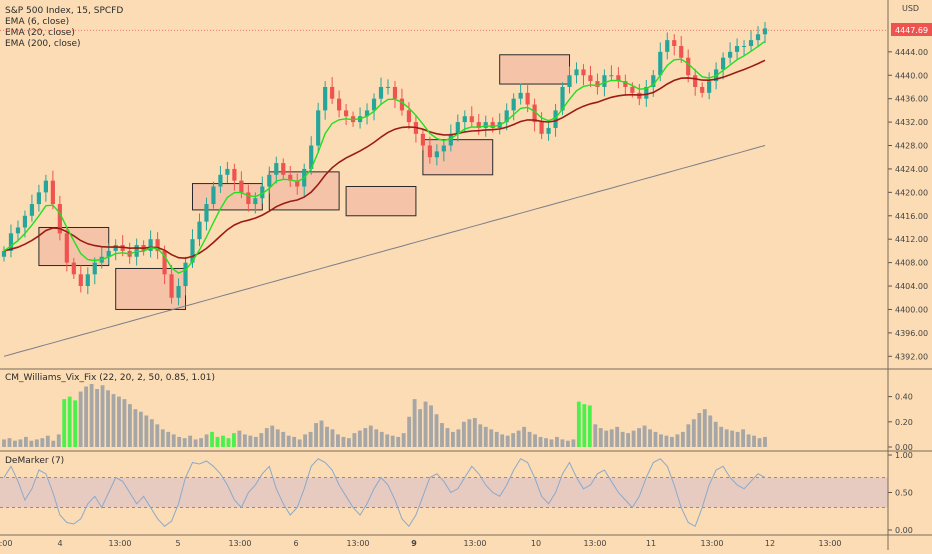 The width and height of the screenshot is (932, 554). I want to click on time-tick-label: 9, so click(414, 543).